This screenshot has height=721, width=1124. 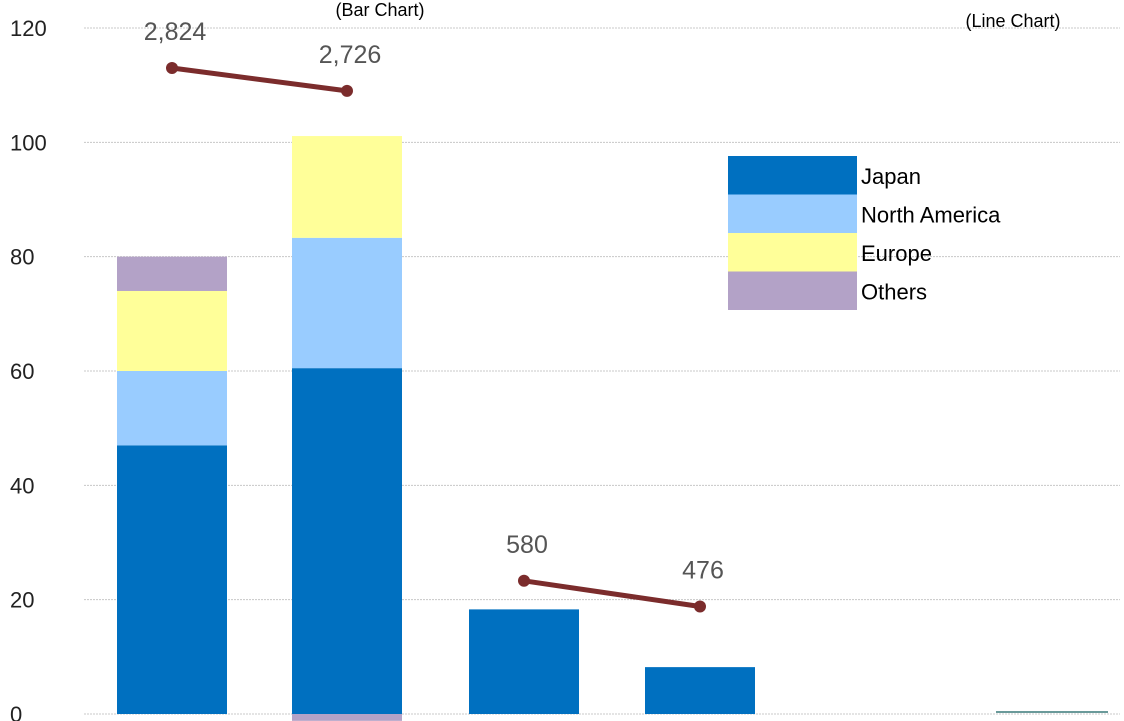 I want to click on y-tick-label: 20, so click(x=22, y=600).